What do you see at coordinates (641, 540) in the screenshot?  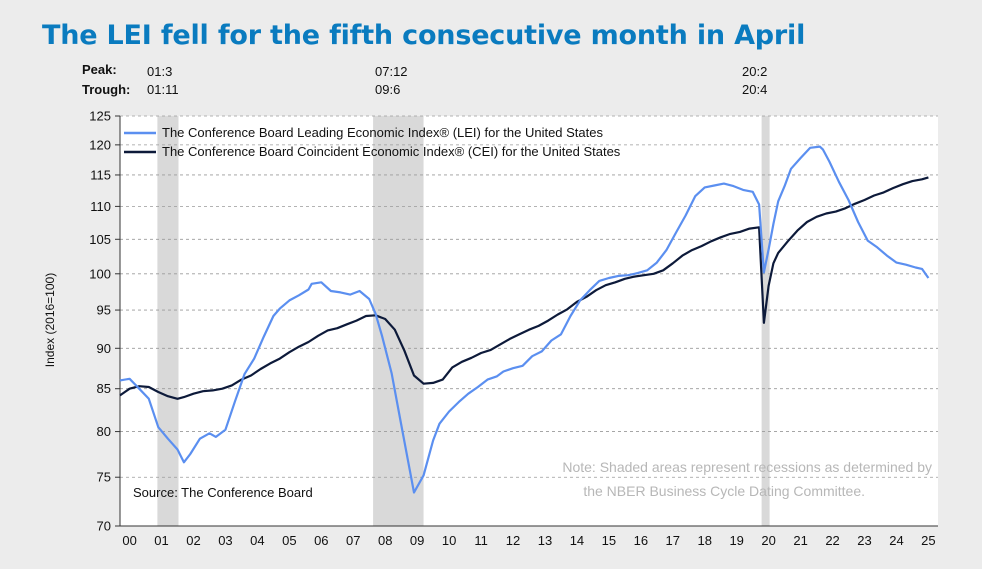 I see `x-tick-label-16: 16` at bounding box center [641, 540].